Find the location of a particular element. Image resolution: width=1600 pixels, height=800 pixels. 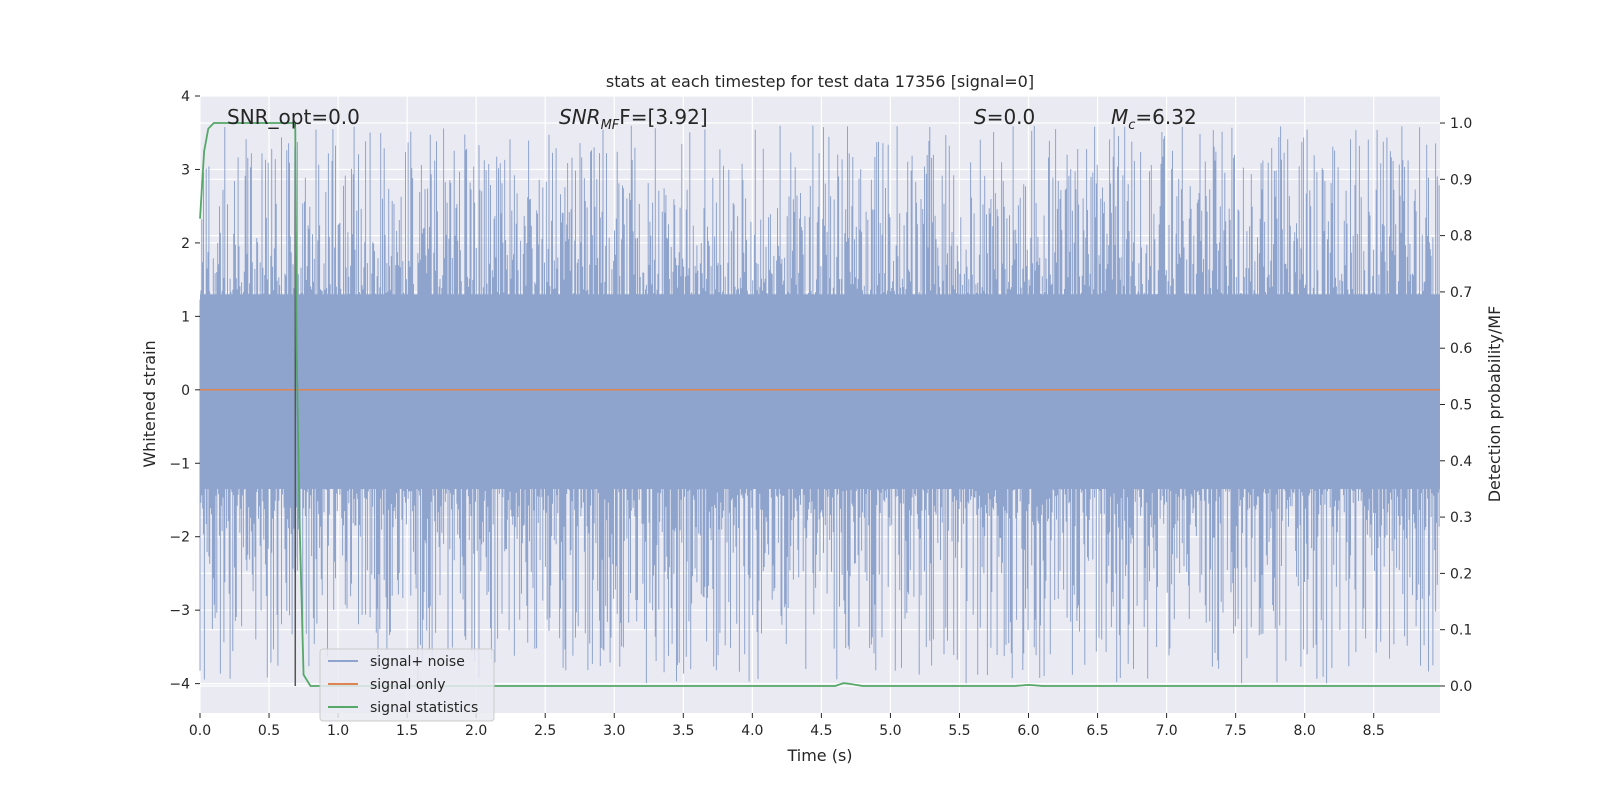

annotation-mc: Mc=6.32 is located at coordinates (1154, 119).